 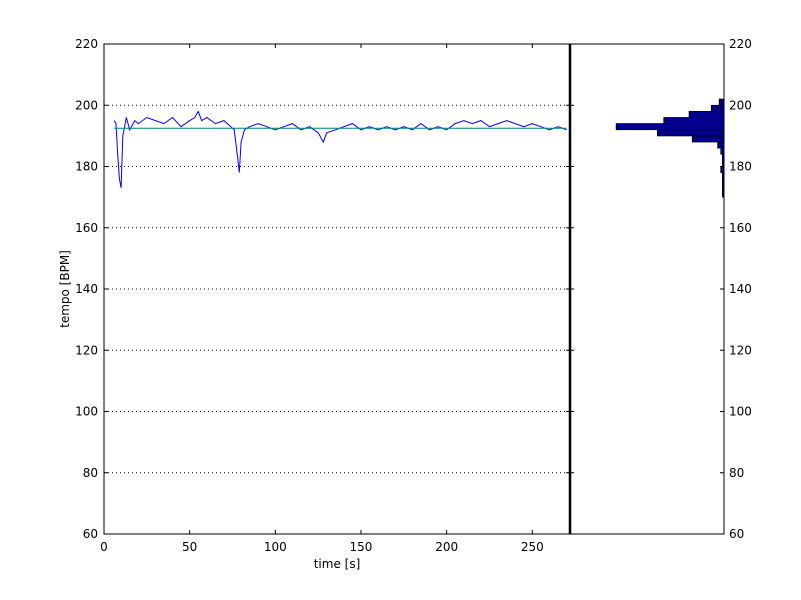 I want to click on hist-y-tick-label-160: 160, so click(x=740, y=228).